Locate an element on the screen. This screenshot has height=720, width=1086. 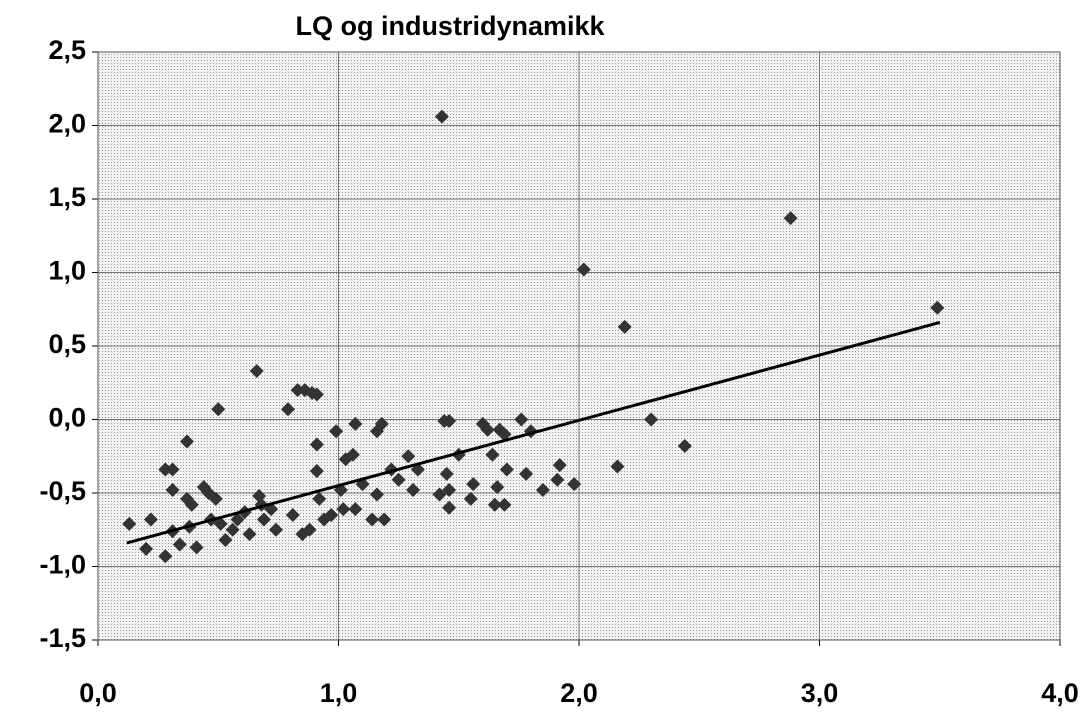
y-tick-label: 0,0 is located at coordinates (67, 418).